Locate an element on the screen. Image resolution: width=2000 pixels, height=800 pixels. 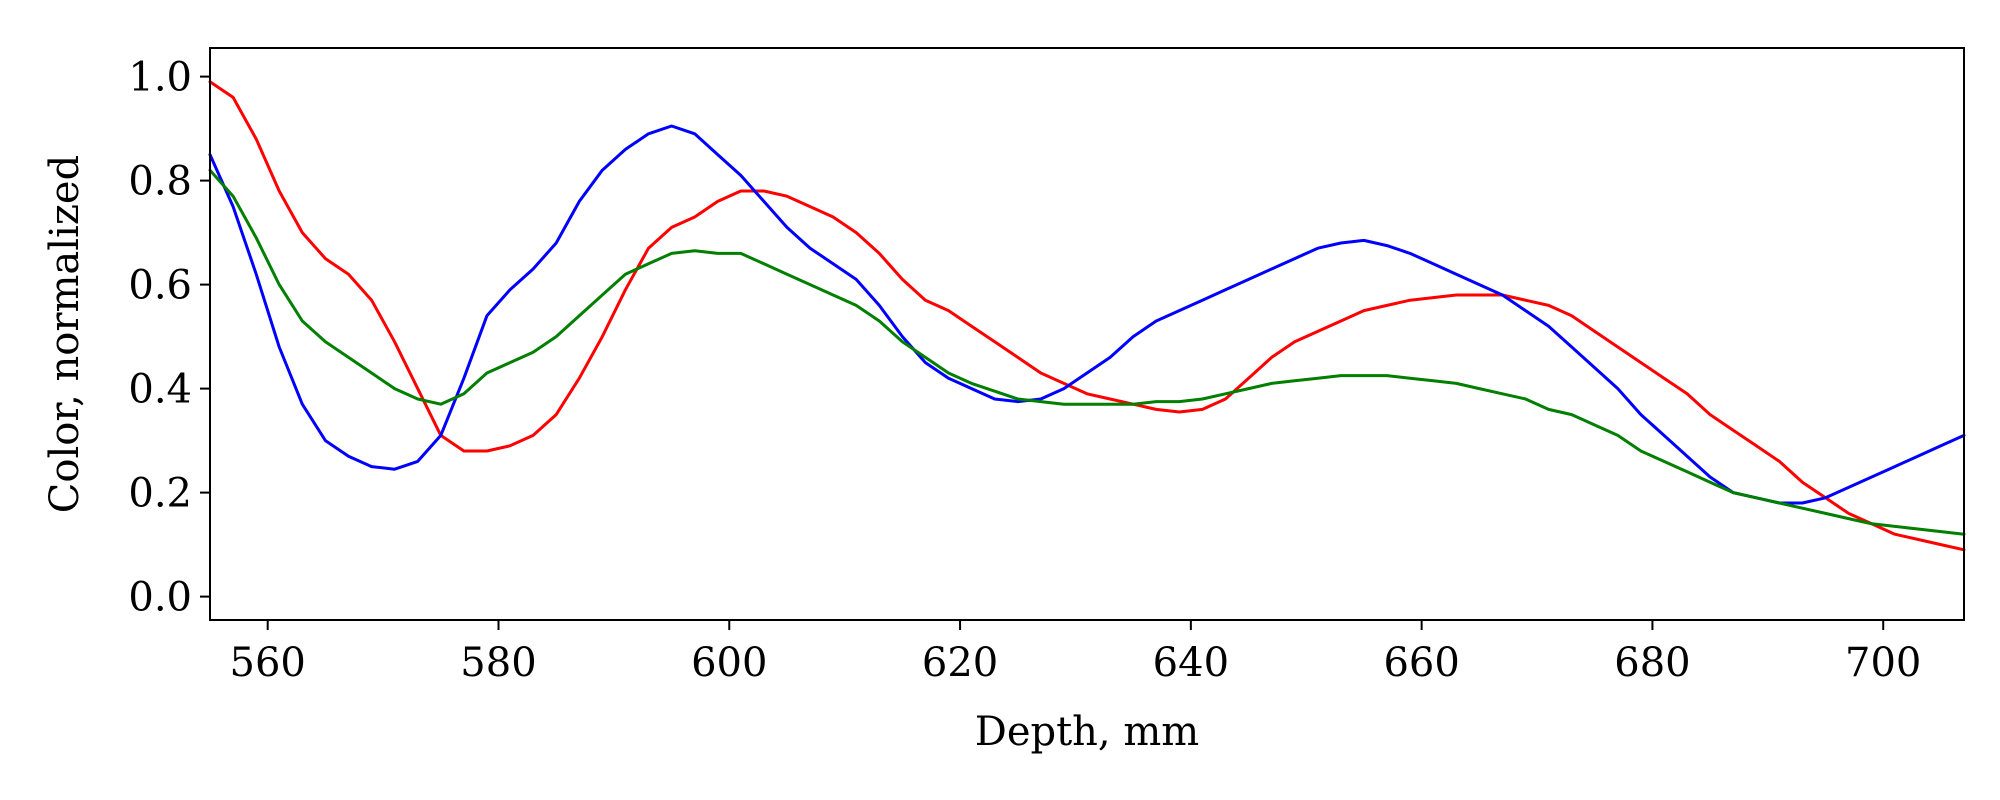
y-tick-label: 1.0 is located at coordinates (160, 78).